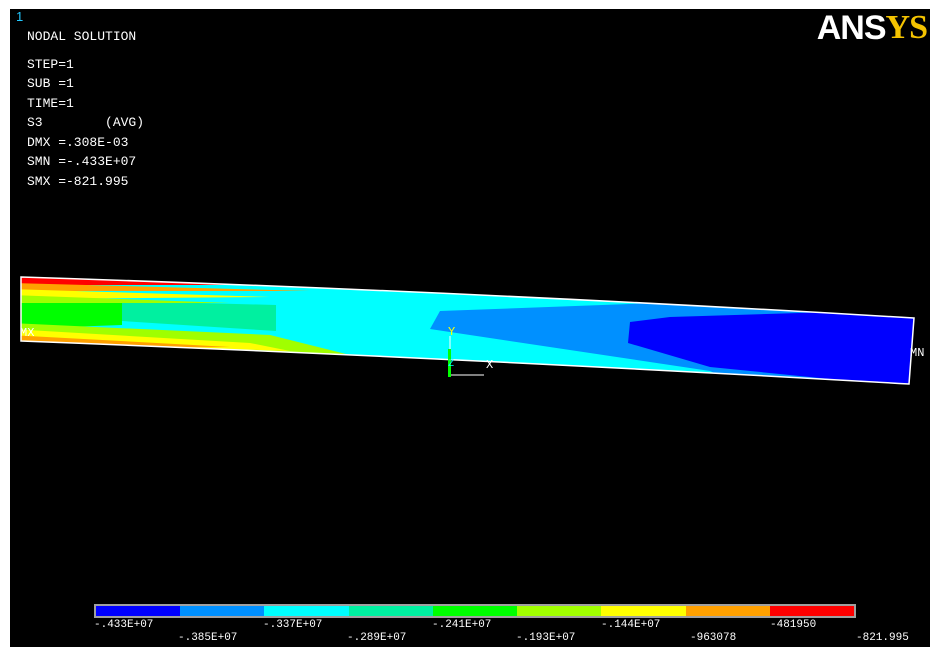 The width and height of the screenshot is (933, 647). What do you see at coordinates (50, 83) in the screenshot?
I see `info-sub: SUB =1` at bounding box center [50, 83].